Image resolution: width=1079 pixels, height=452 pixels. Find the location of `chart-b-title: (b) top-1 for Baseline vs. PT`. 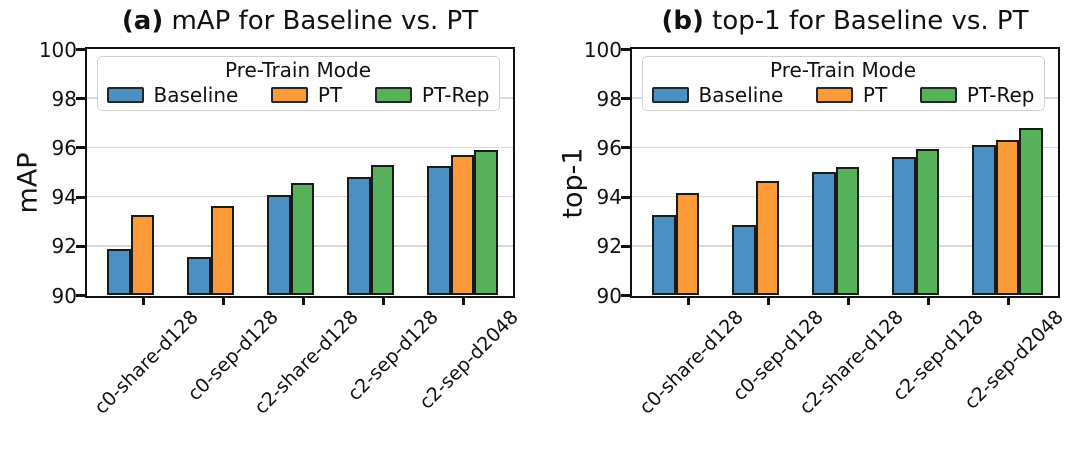

chart-b-title: (b) top-1 for Baseline vs. PT is located at coordinates (845, 21).